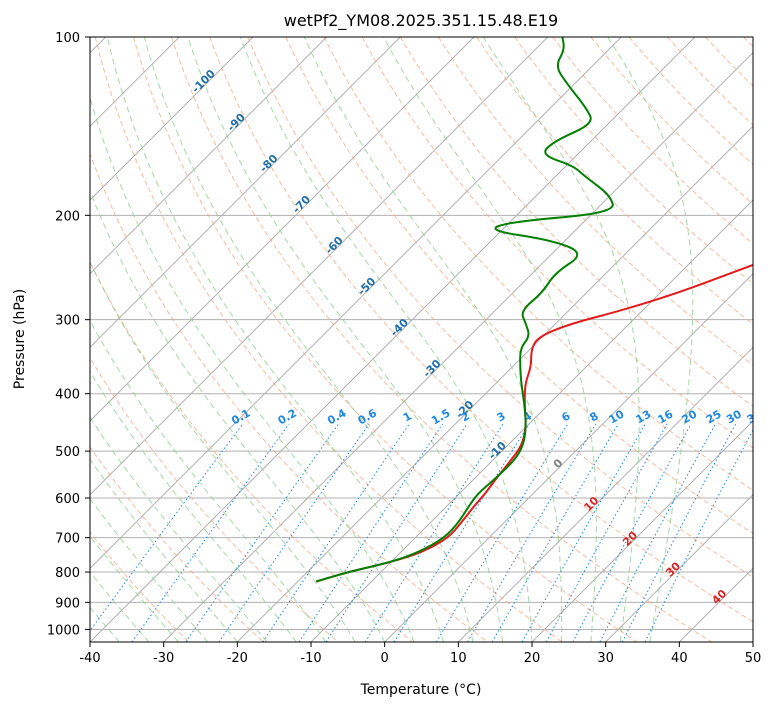 The width and height of the screenshot is (775, 712). What do you see at coordinates (67, 573) in the screenshot?
I see `y-tick-label: 800` at bounding box center [67, 573].